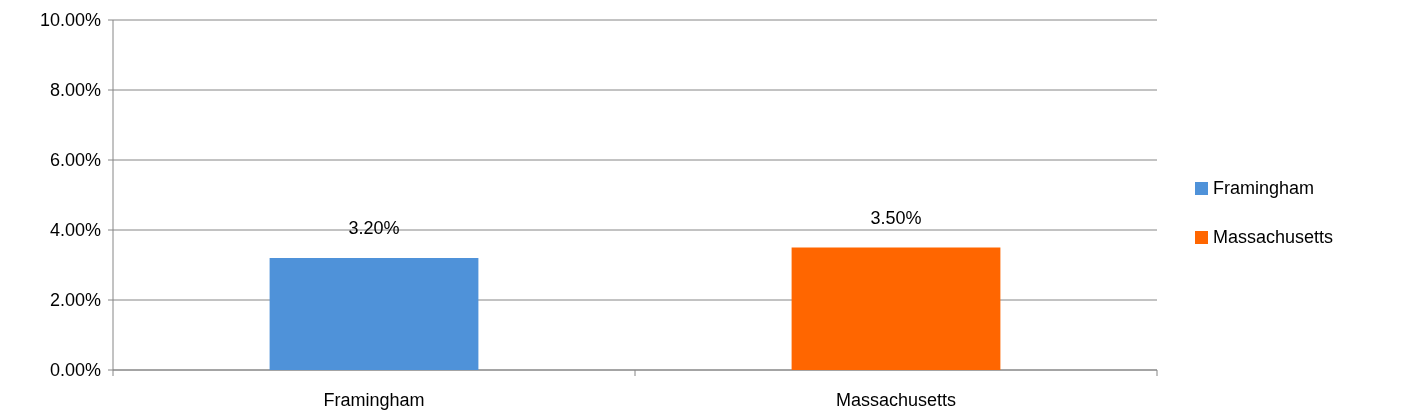 The image size is (1401, 418). What do you see at coordinates (75, 370) in the screenshot?
I see `y-tick-label: 0.00%` at bounding box center [75, 370].